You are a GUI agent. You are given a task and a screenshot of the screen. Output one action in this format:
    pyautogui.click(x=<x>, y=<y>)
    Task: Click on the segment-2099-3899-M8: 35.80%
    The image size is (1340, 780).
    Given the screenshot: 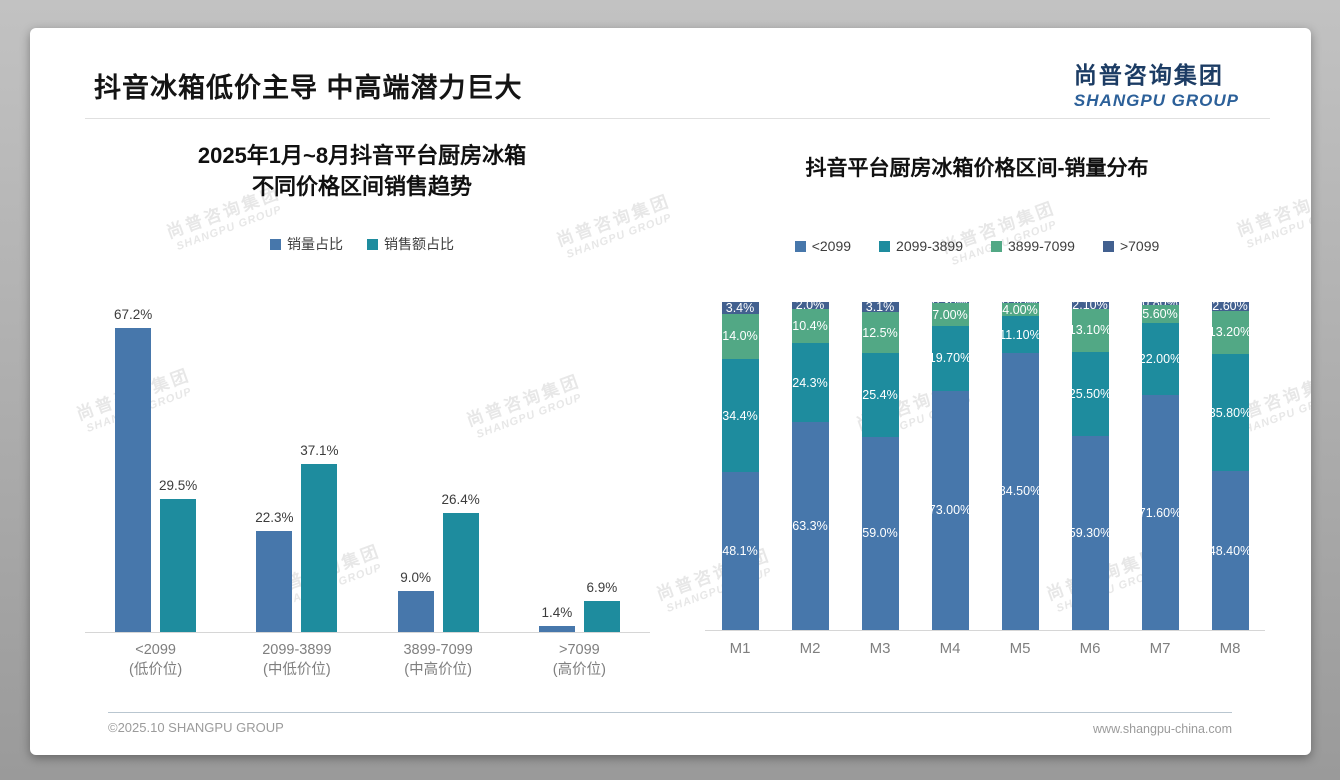 What is the action you would take?
    pyautogui.click(x=1230, y=412)
    